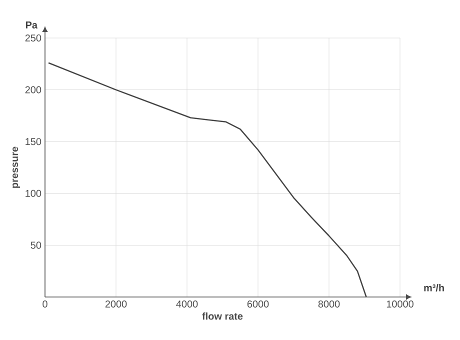 The image size is (460, 340). Describe the element at coordinates (34, 193) in the screenshot. I see `y-tick-label: 100` at that location.